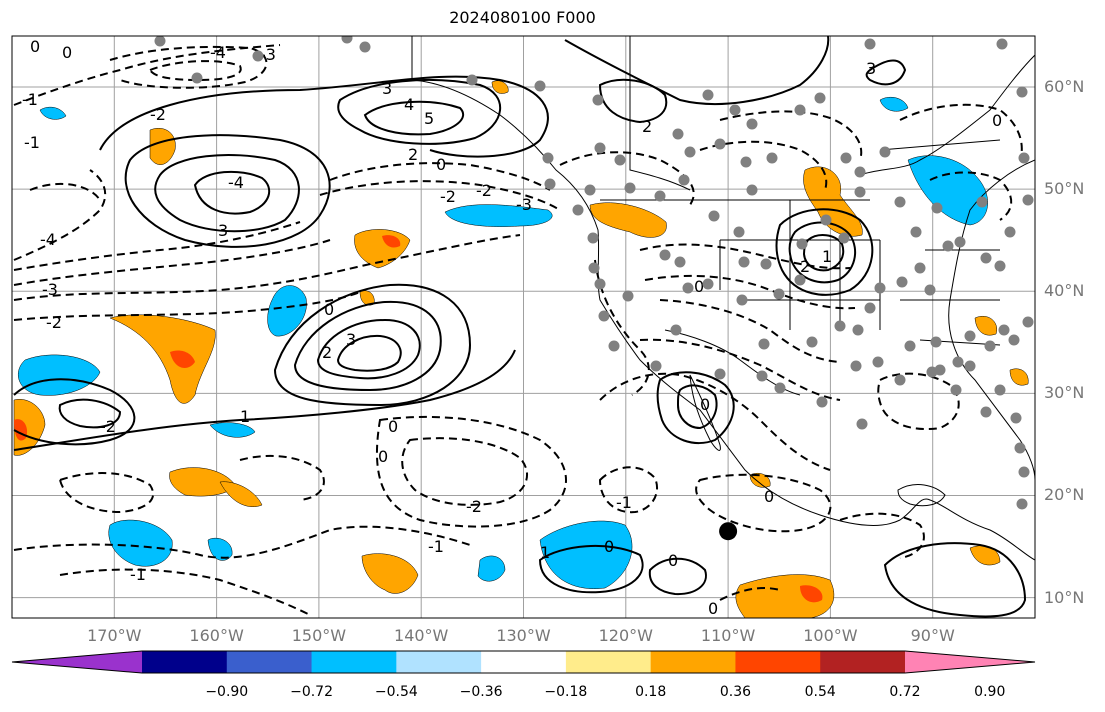 The height and width of the screenshot is (712, 1105). What do you see at coordinates (77, 662) in the screenshot?
I see `colorbar-min-extend` at bounding box center [77, 662].